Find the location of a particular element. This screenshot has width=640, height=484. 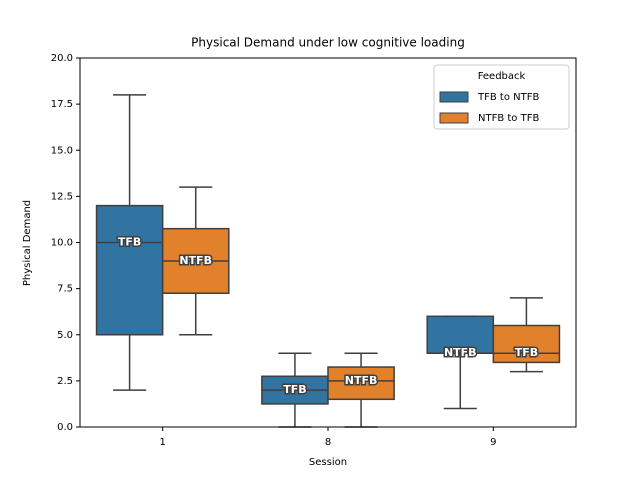

x-axis-label: Session is located at coordinates (328, 462).